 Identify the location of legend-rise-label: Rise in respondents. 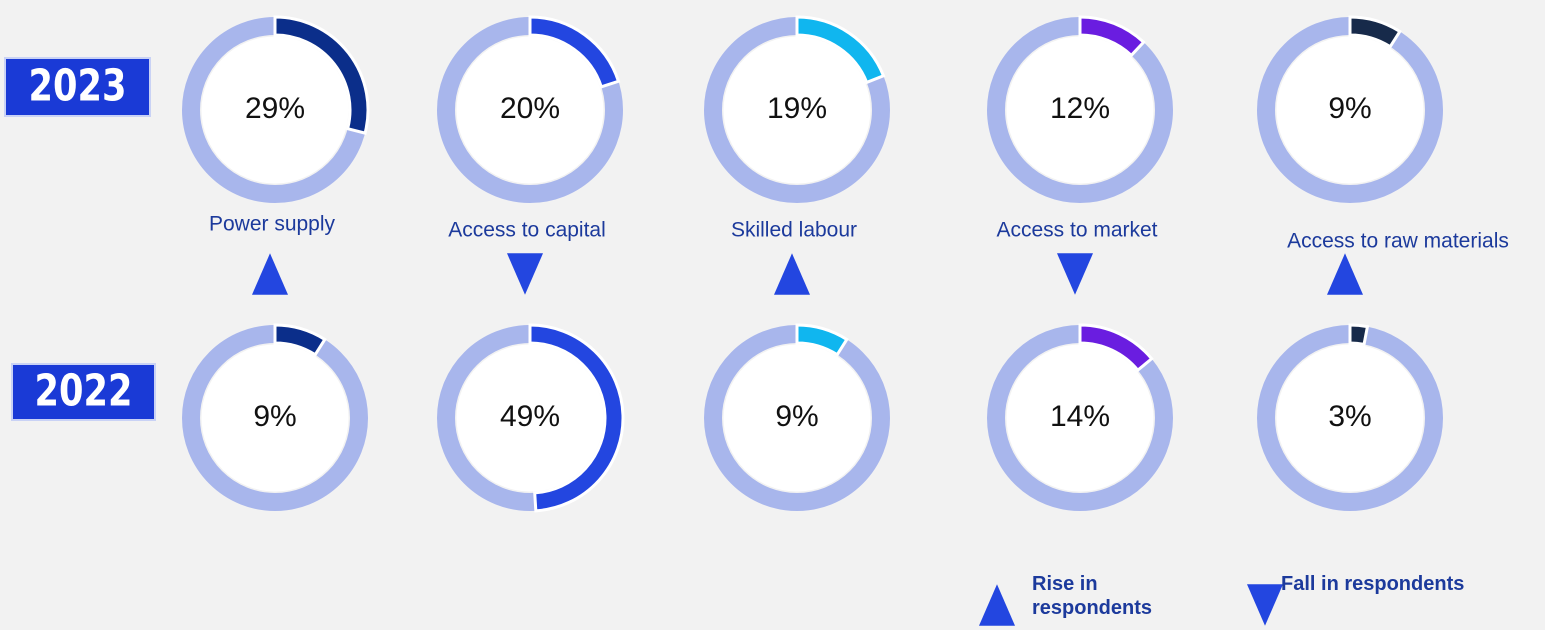
(1092, 596).